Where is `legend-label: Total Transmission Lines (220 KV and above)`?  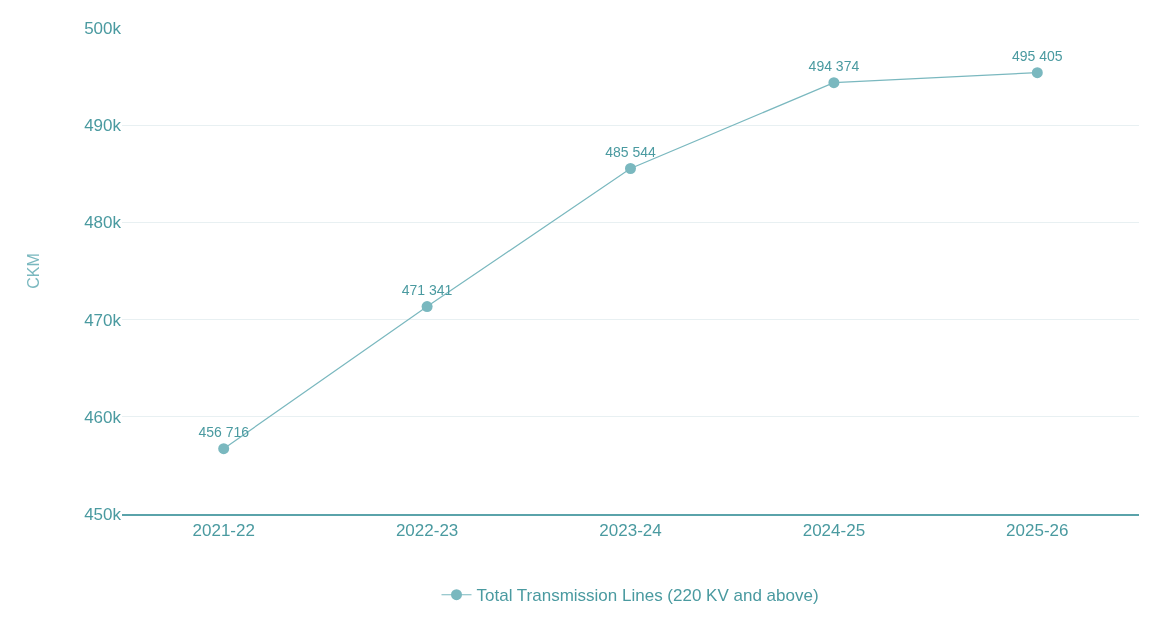
legend-label: Total Transmission Lines (220 KV and above) is located at coordinates (647, 596).